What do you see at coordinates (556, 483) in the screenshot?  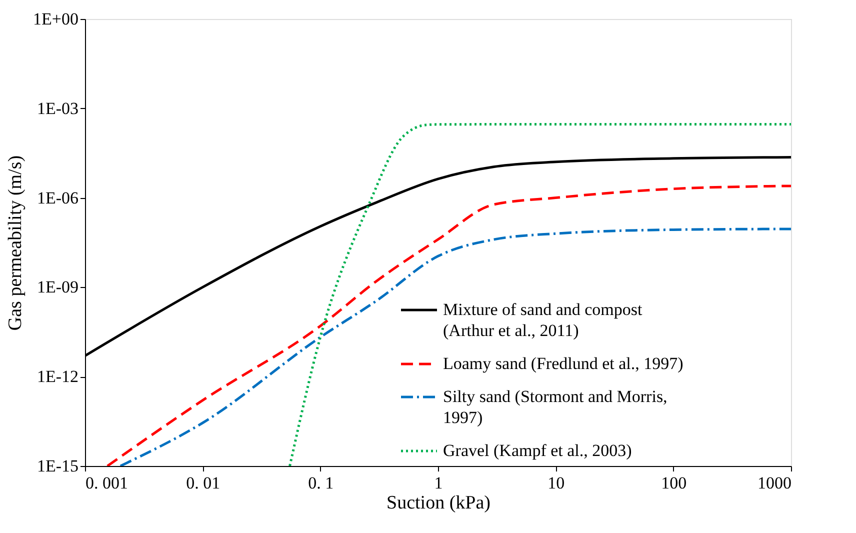 I see `x-tick-label: 10` at bounding box center [556, 483].